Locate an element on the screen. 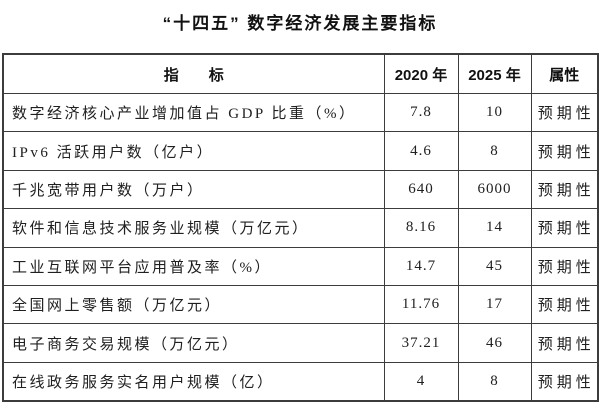 This screenshot has width=600, height=405. indicator-cell: 千兆宽带用户数（万户） is located at coordinates (193, 189).